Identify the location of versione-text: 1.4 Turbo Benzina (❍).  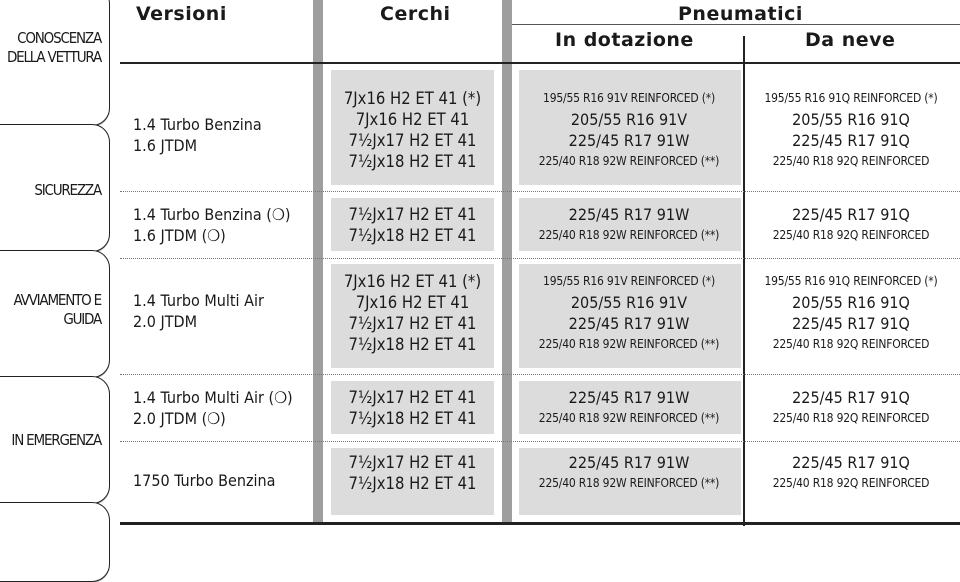
(212, 214).